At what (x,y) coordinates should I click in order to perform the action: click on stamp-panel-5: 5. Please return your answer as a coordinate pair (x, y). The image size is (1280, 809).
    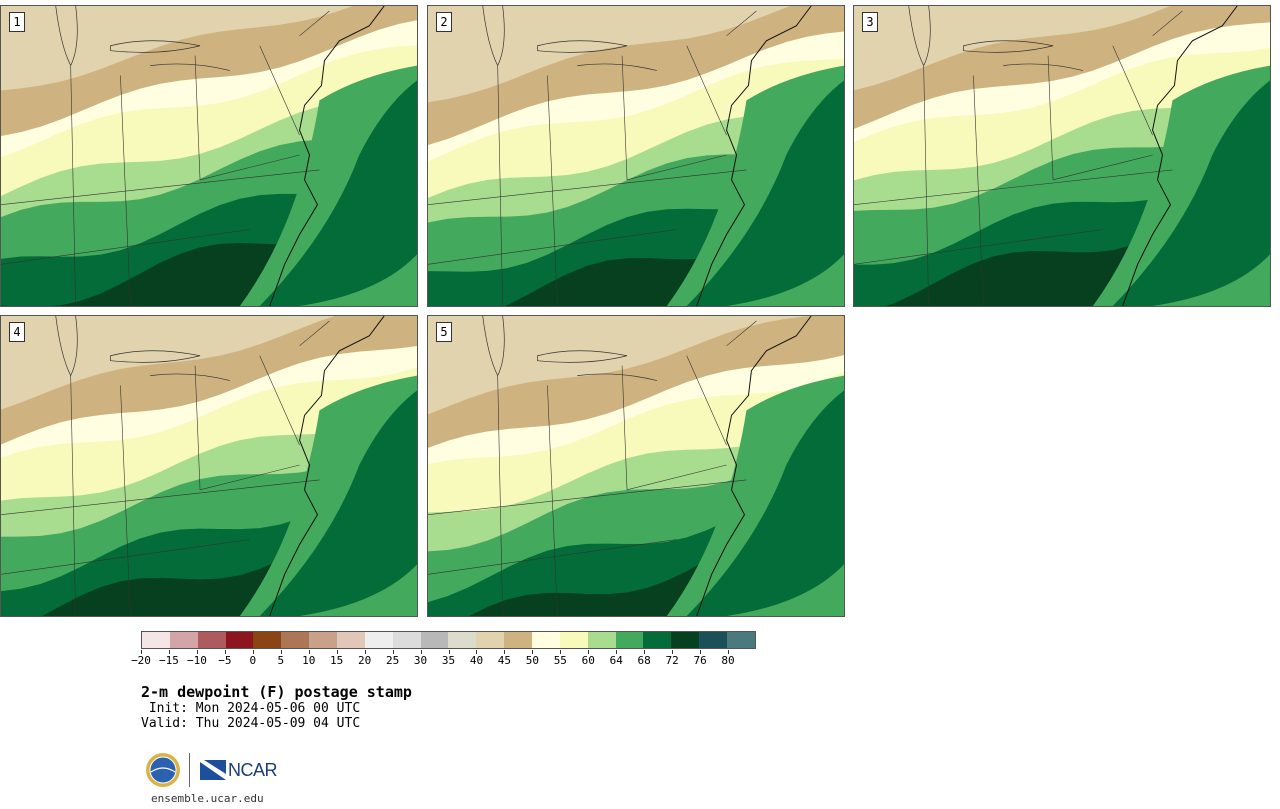
    Looking at the image, I should click on (636, 466).